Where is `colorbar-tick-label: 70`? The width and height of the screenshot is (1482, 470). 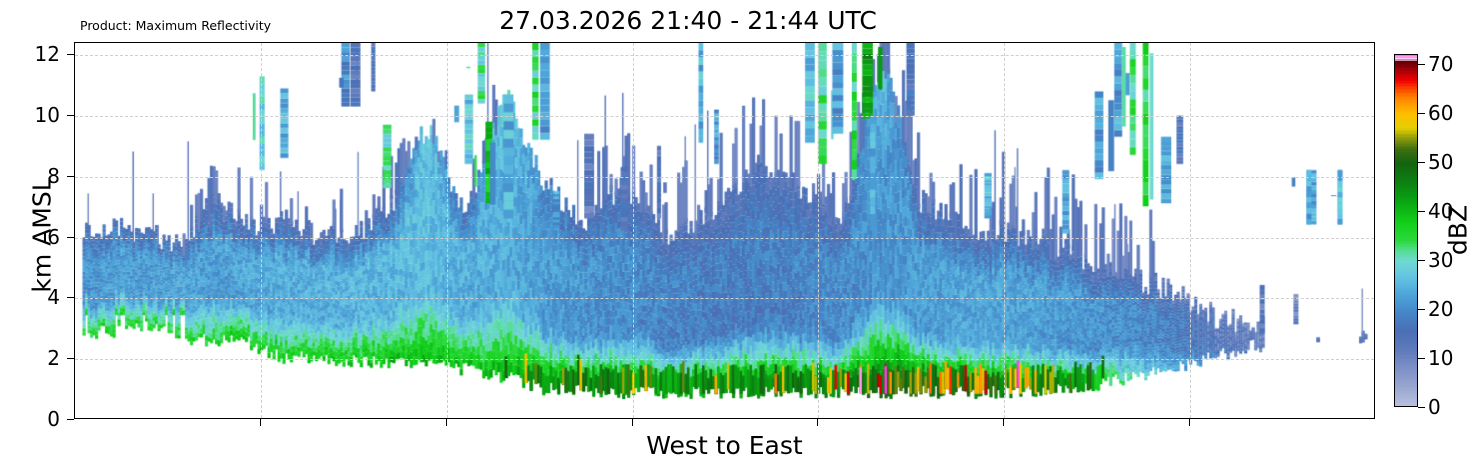
colorbar-tick-label: 70 is located at coordinates (1441, 63).